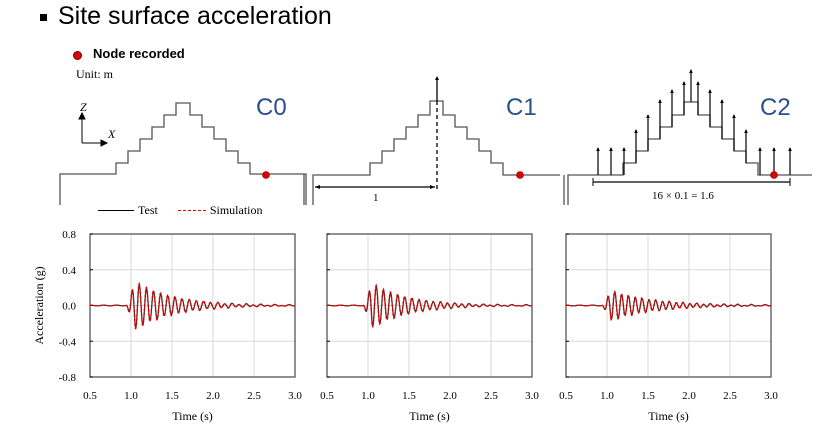  Describe the element at coordinates (111, 134) in the screenshot. I see `axis-letter-x: X` at that location.